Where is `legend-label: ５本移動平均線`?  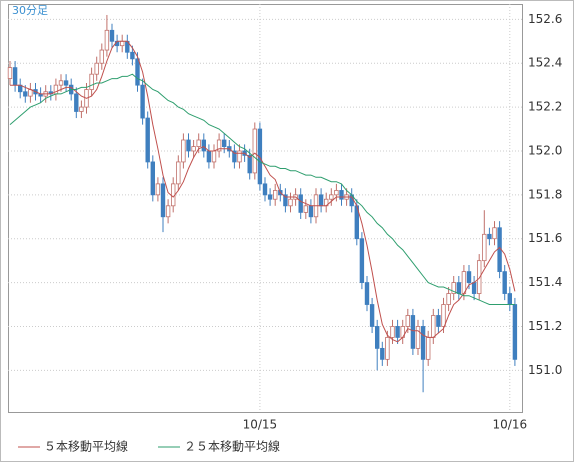 legend-label: ５本移動平均線 is located at coordinates (86, 446).